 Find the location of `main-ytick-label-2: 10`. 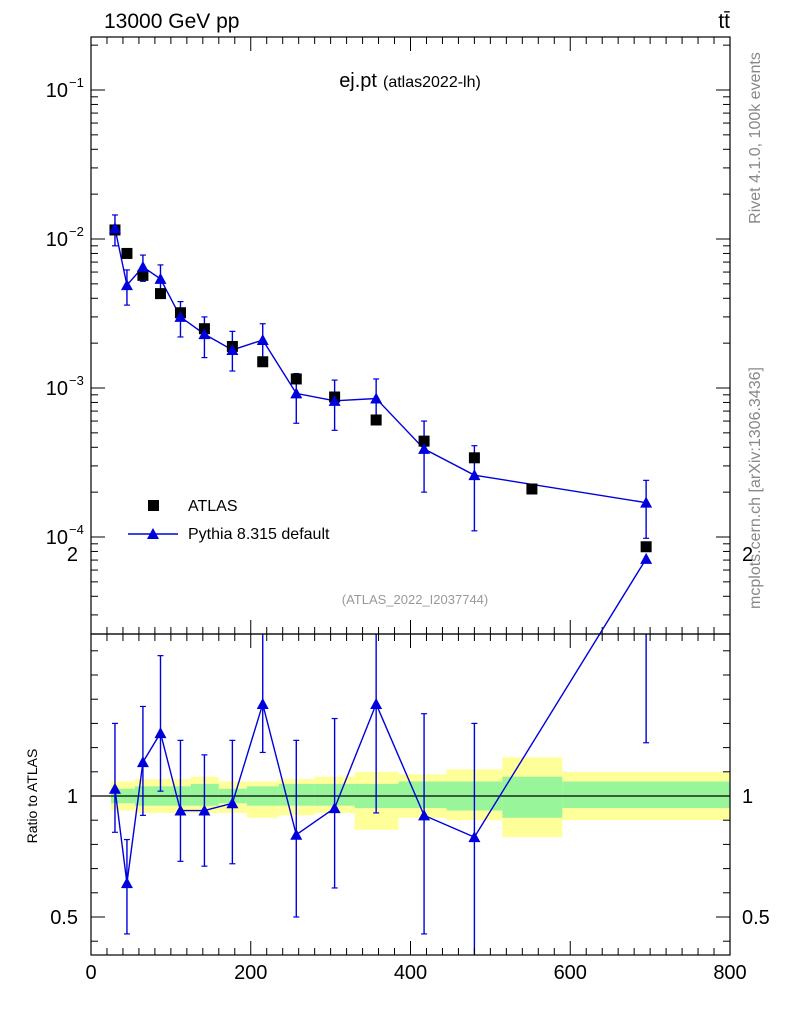

main-ytick-label-2: 10 is located at coordinates (57, 240).